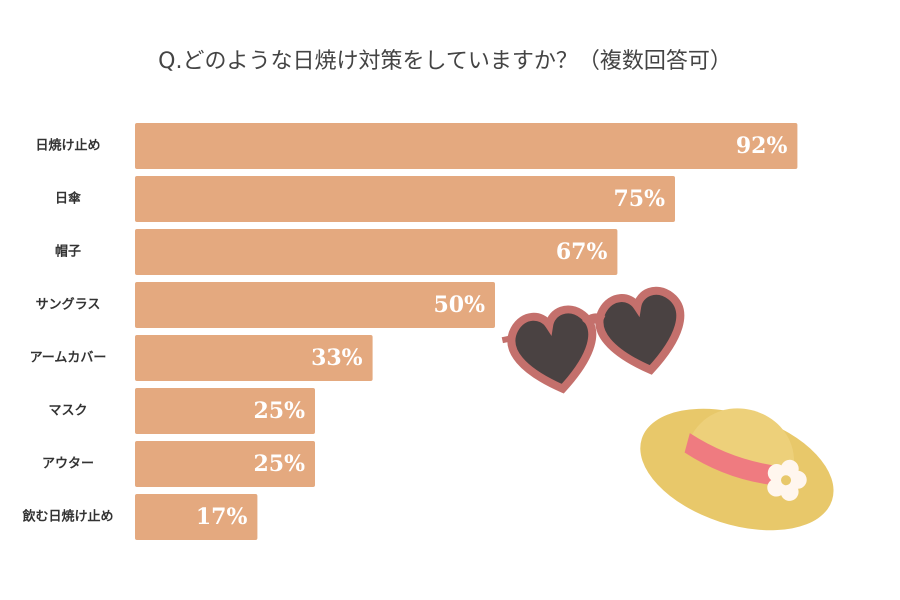  Describe the element at coordinates (68, 199) in the screenshot. I see `category-label: 日傘` at that location.